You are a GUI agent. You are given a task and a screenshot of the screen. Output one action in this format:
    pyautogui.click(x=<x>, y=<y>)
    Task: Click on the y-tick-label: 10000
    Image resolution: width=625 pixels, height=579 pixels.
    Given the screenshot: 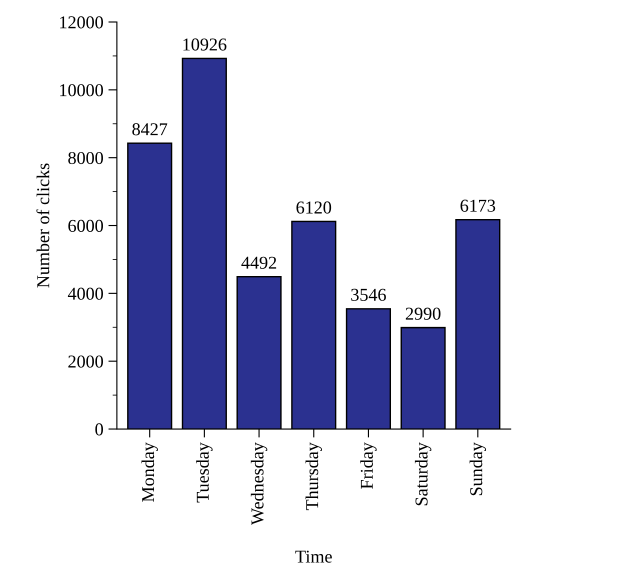 What is the action you would take?
    pyautogui.click(x=81, y=90)
    